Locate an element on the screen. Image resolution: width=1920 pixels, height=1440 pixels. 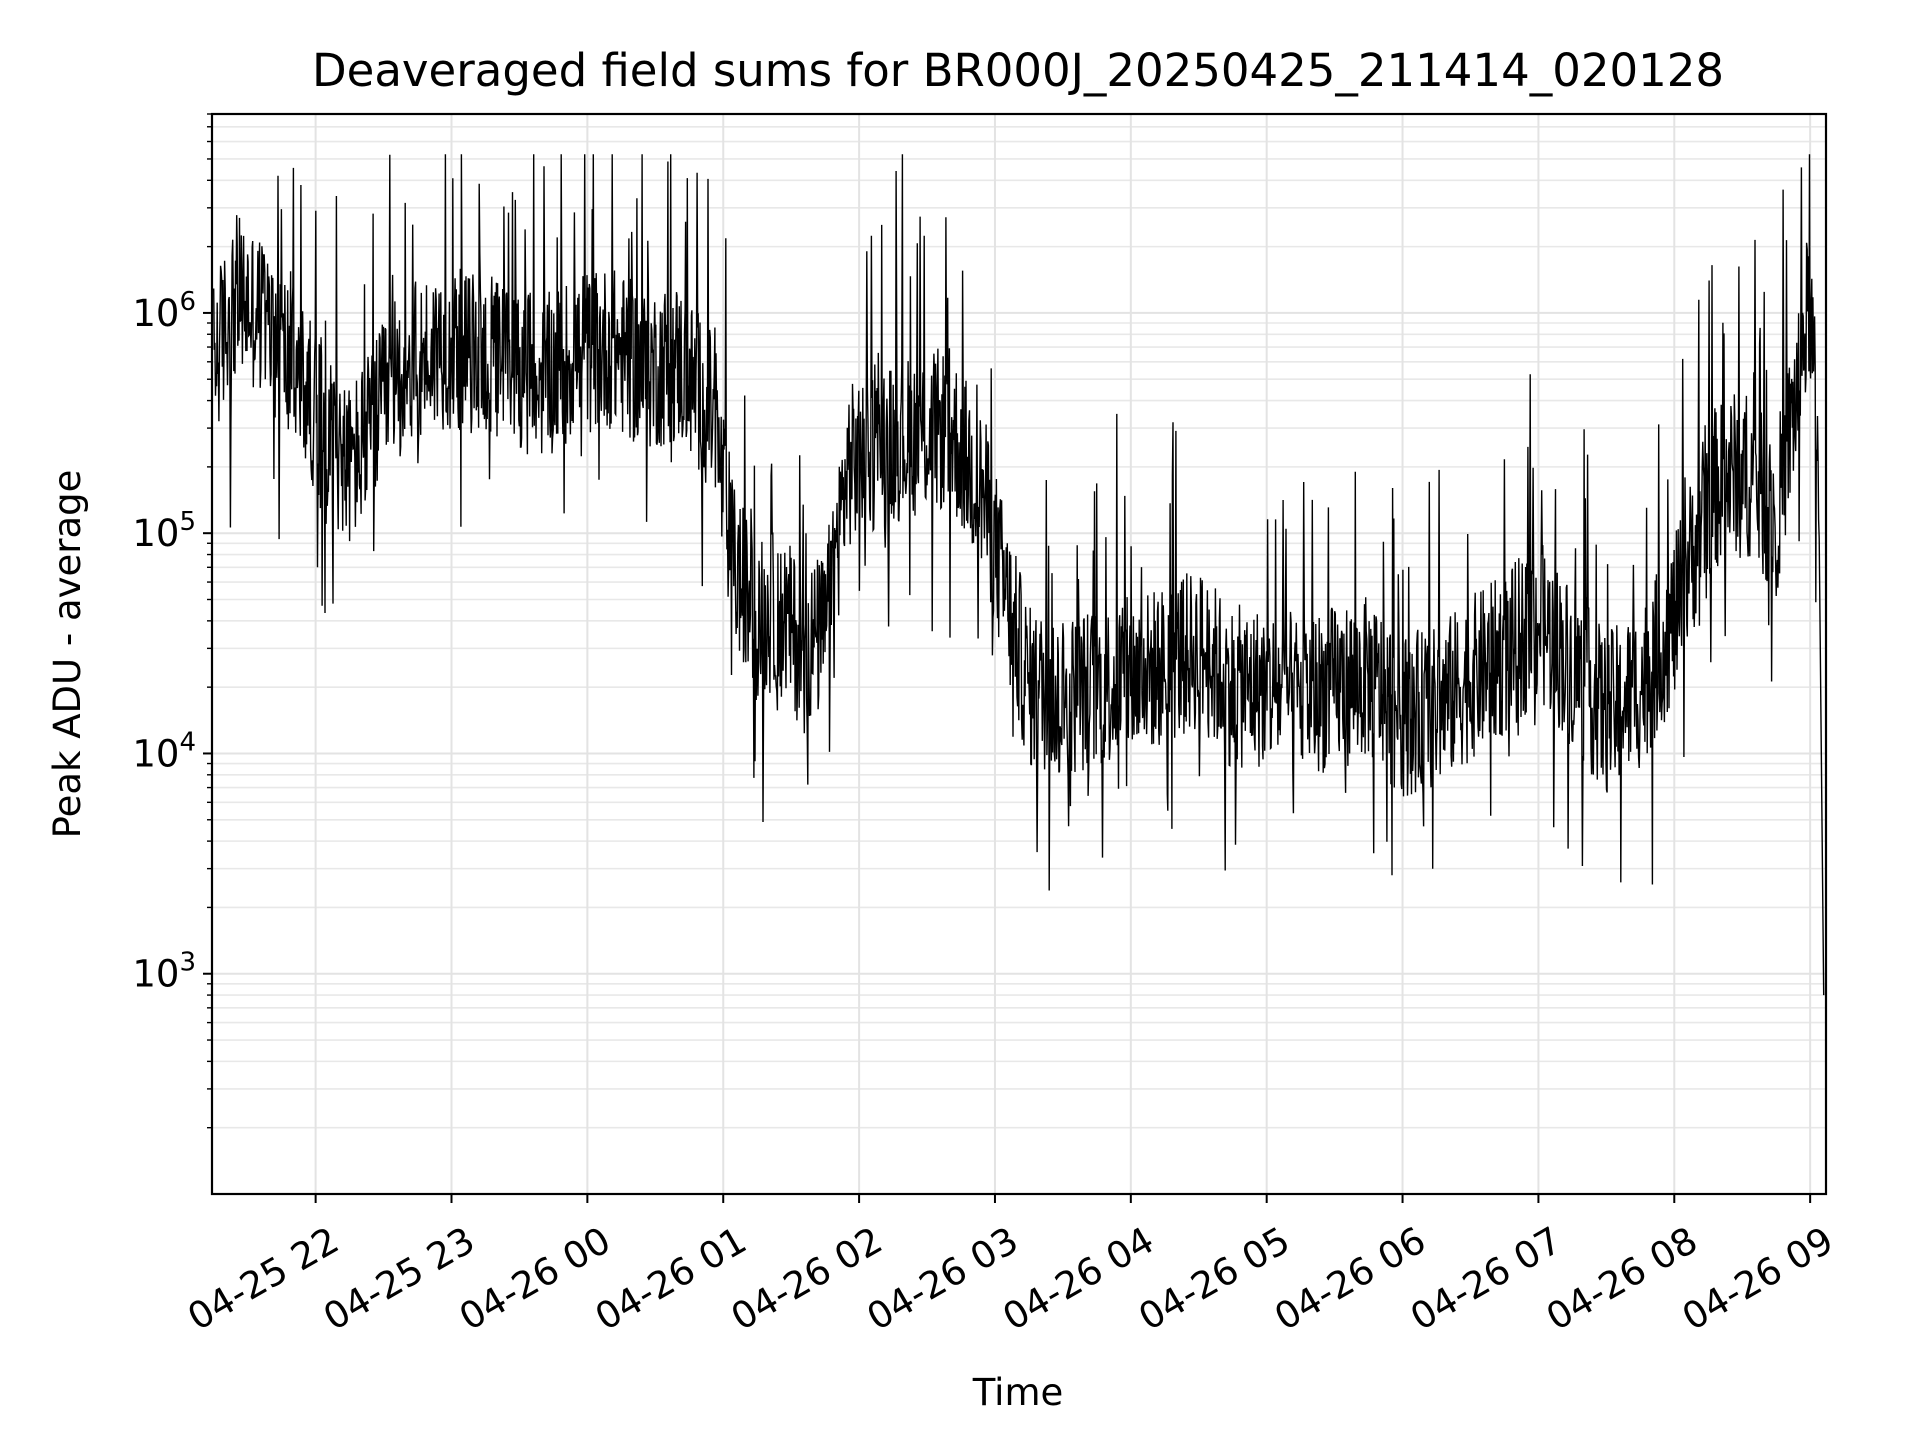
y-tick-label: 104 is located at coordinates (164, 751).